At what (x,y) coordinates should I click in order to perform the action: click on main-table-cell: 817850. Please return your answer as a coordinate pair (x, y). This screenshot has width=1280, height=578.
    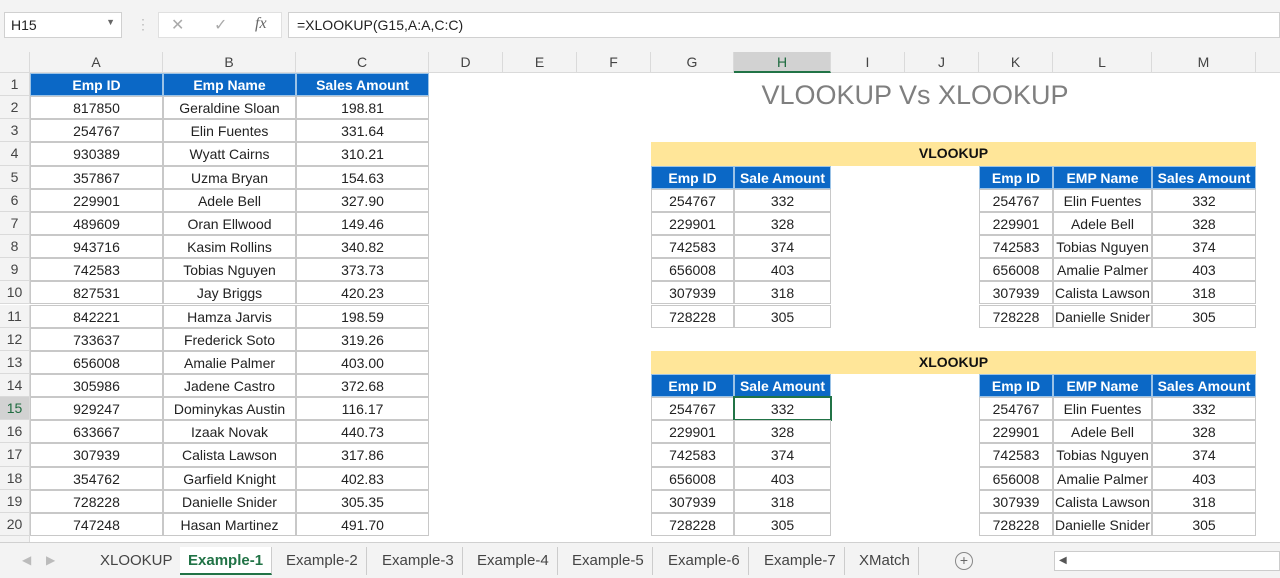
    Looking at the image, I should click on (96, 108).